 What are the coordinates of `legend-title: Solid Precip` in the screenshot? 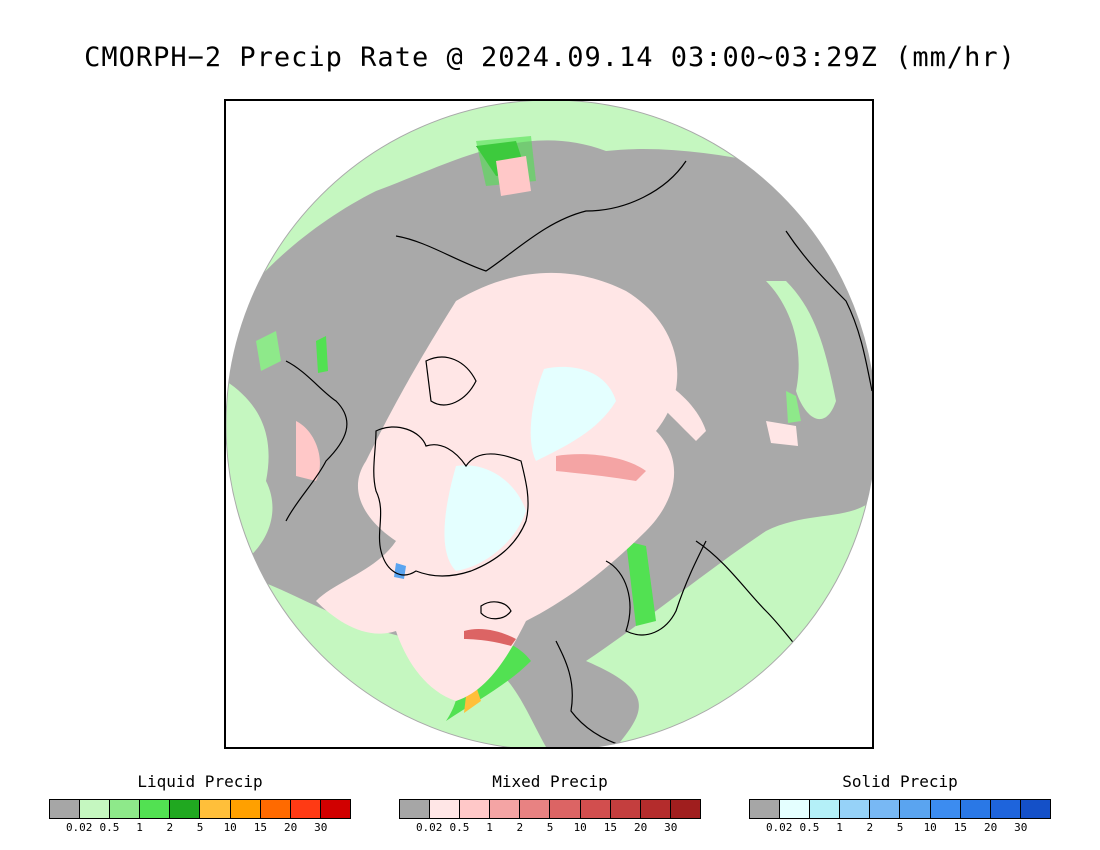 It's located at (900, 781).